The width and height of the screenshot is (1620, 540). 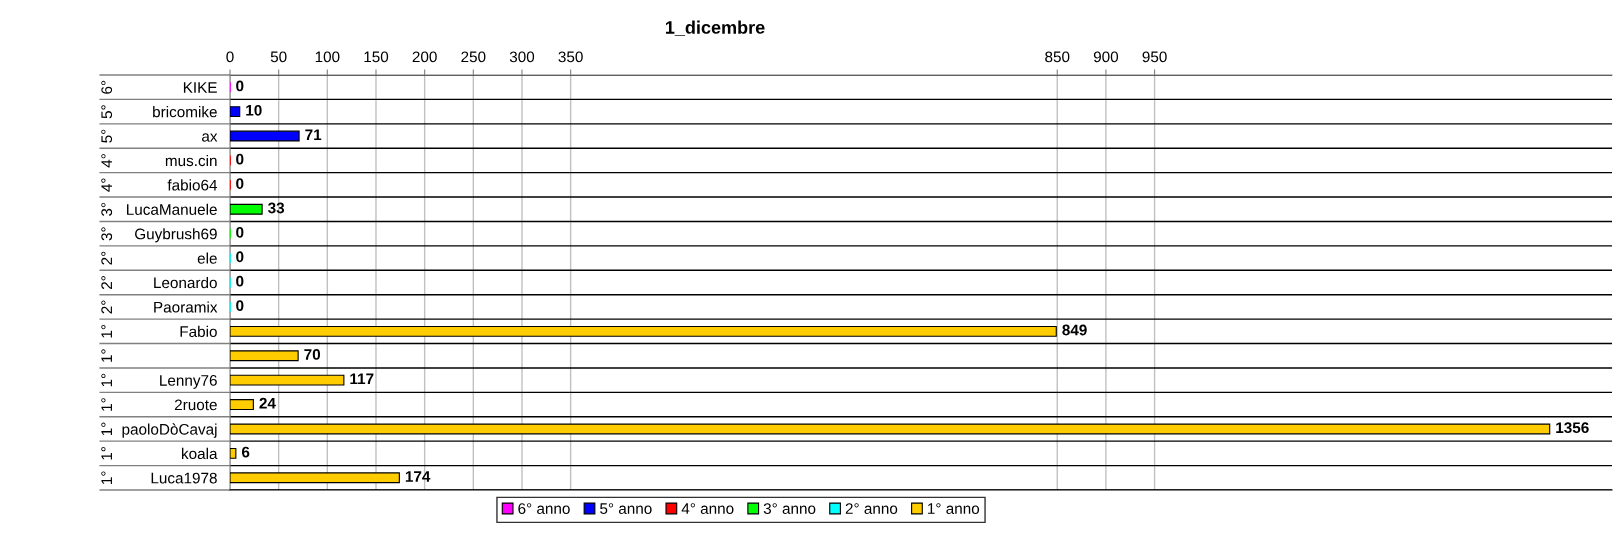 I want to click on x-tick-label: 350, so click(x=570, y=57).